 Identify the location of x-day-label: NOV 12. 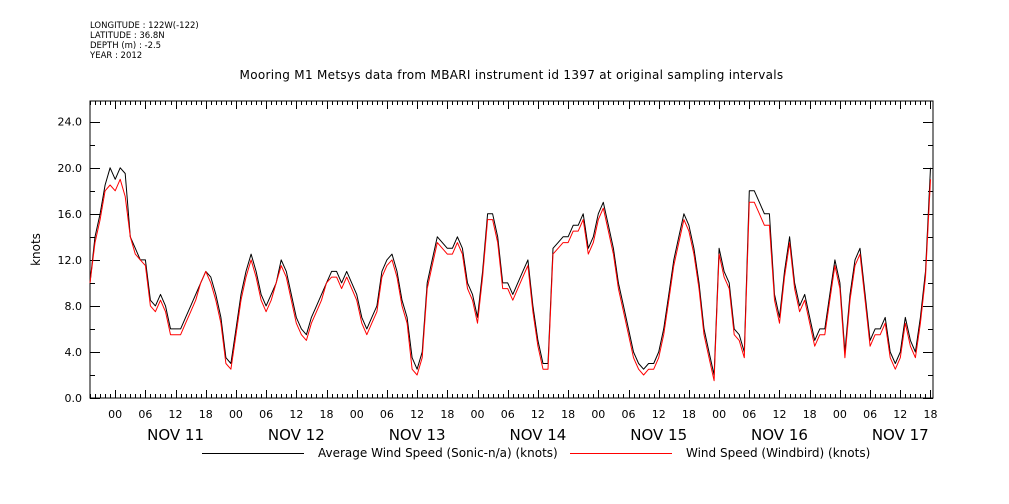
(296, 435).